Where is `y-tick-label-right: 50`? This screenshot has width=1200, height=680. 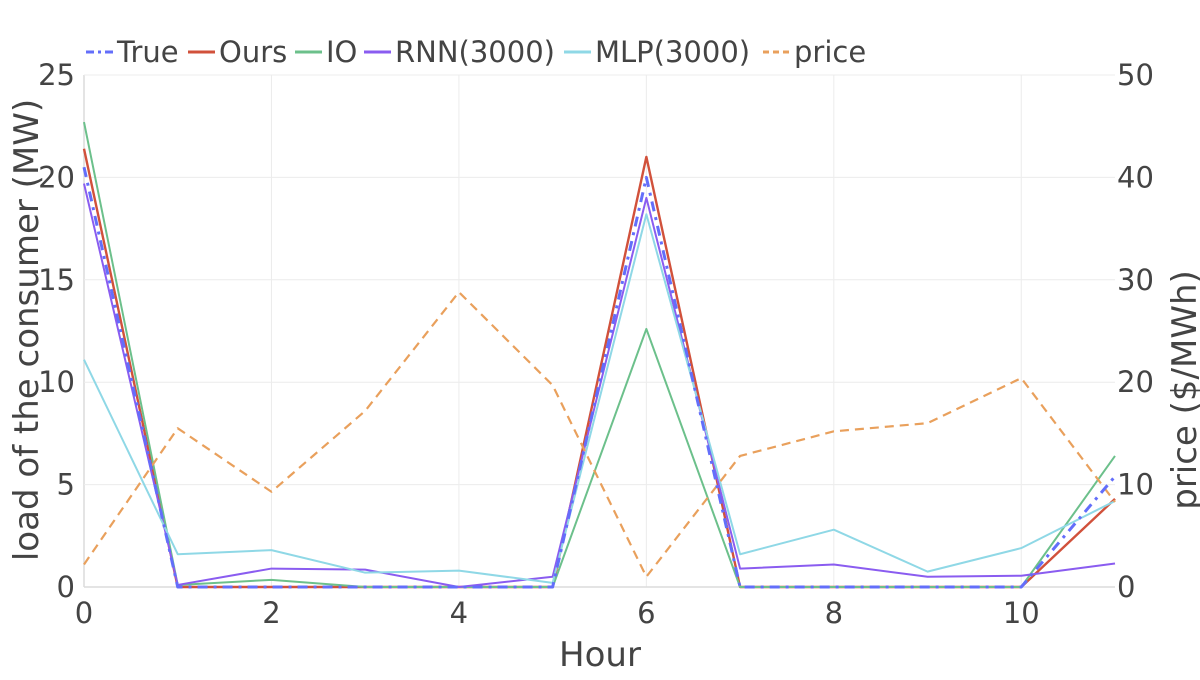
y-tick-label-right: 50 is located at coordinates (1135, 75).